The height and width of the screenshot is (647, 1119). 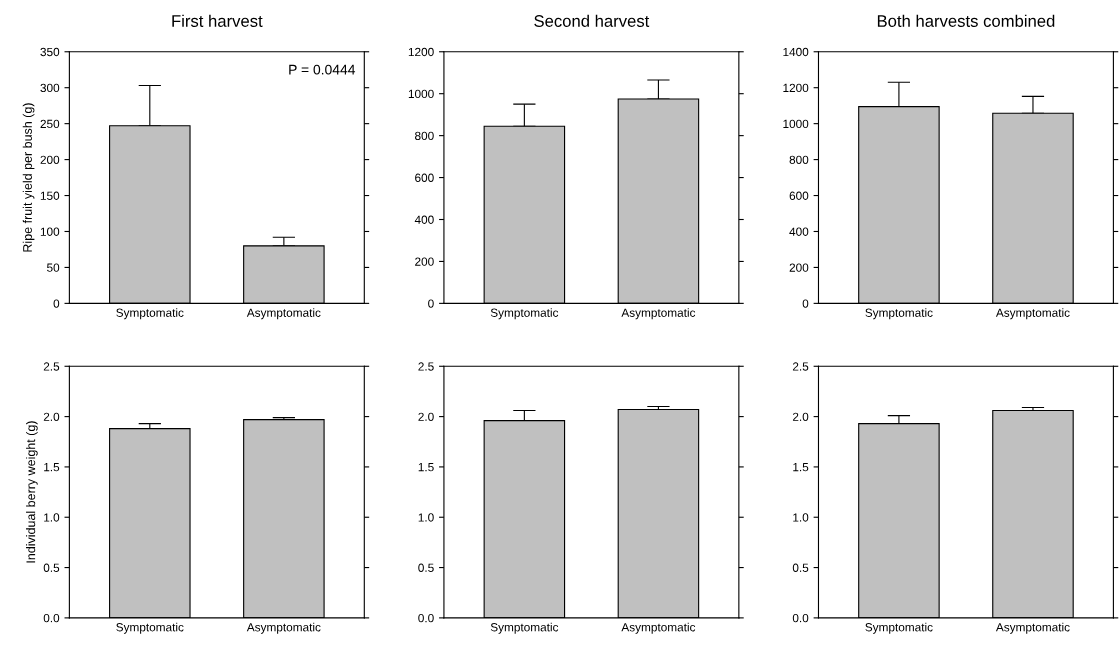 I want to click on y-axis-title: Individual berry weight (g), so click(x=32, y=492).